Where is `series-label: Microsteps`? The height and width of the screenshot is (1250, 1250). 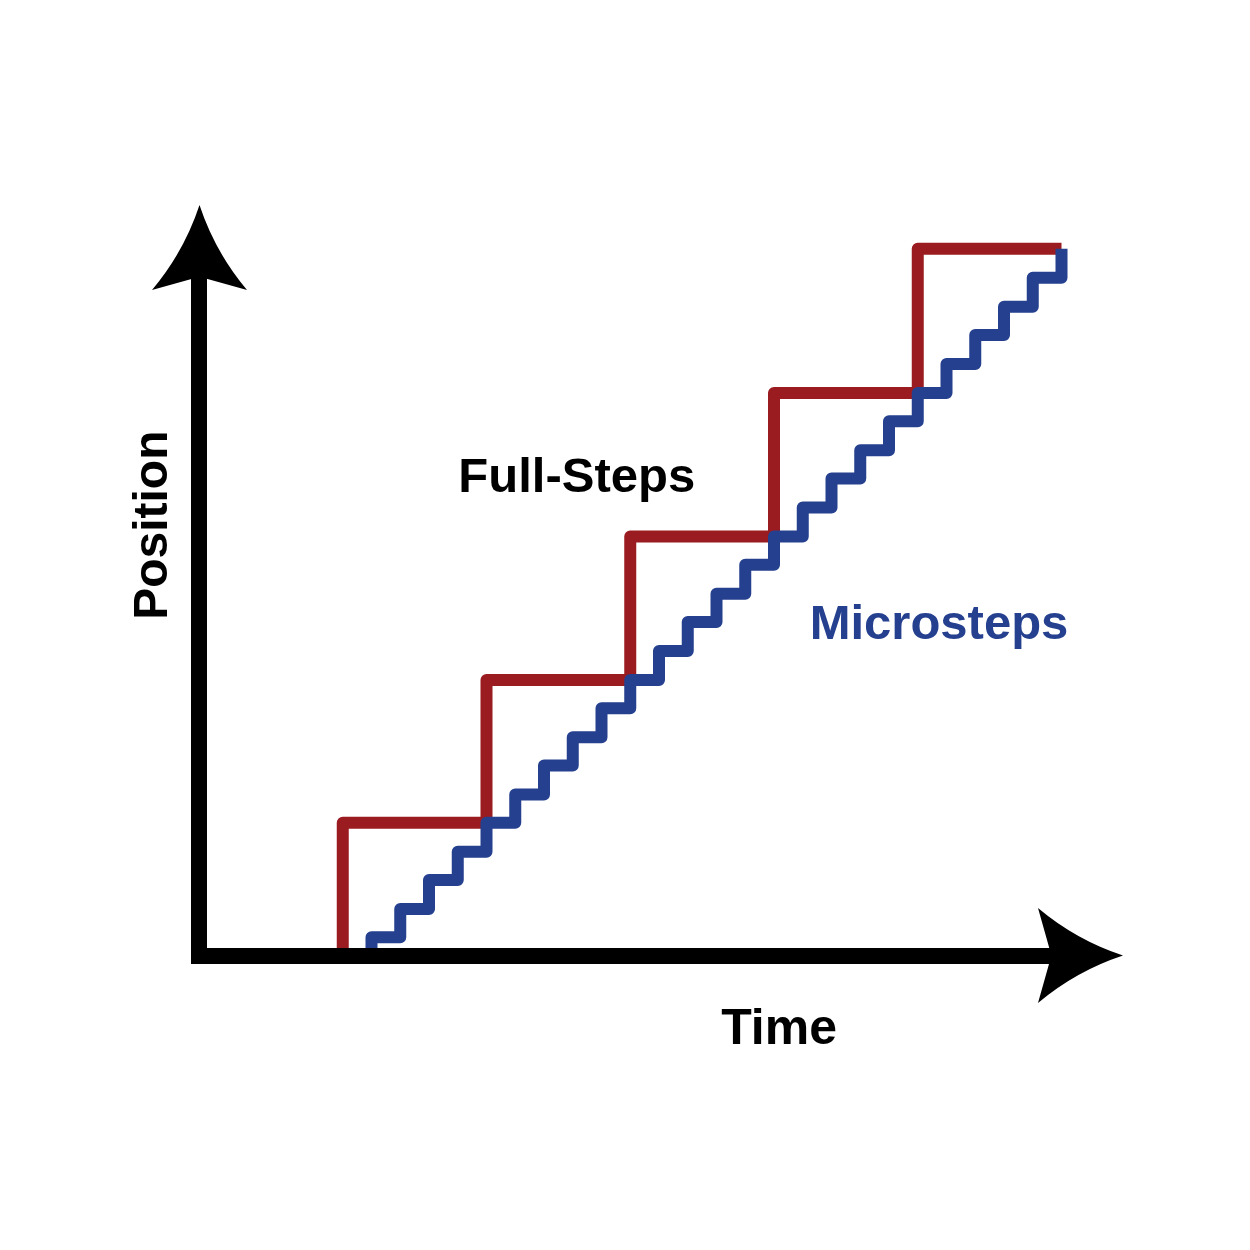 series-label: Microsteps is located at coordinates (939, 622).